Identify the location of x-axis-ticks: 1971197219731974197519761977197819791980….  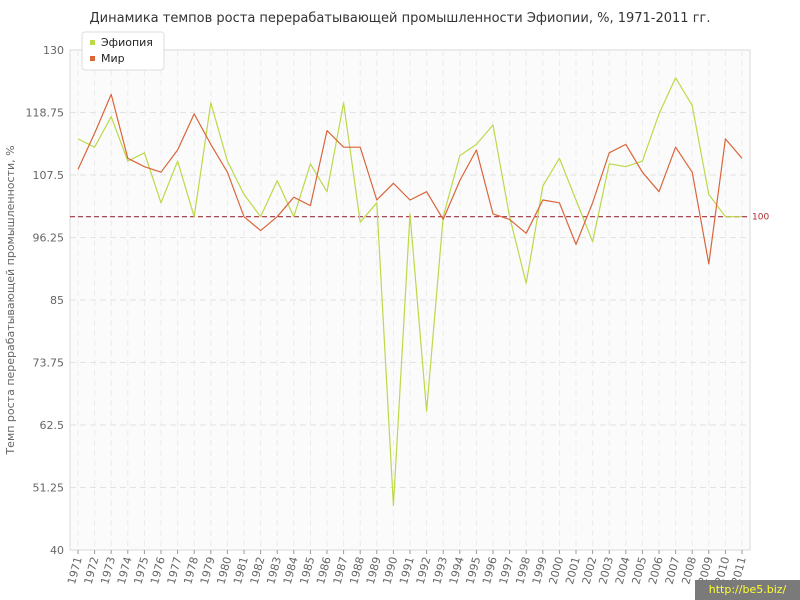
(407, 568).